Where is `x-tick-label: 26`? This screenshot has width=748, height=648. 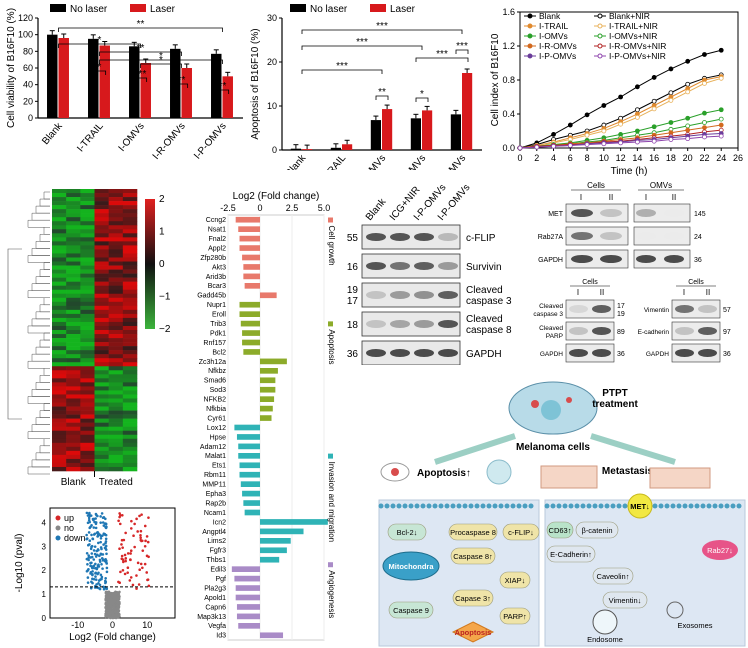
x-tick-label: 26 is located at coordinates (738, 158).